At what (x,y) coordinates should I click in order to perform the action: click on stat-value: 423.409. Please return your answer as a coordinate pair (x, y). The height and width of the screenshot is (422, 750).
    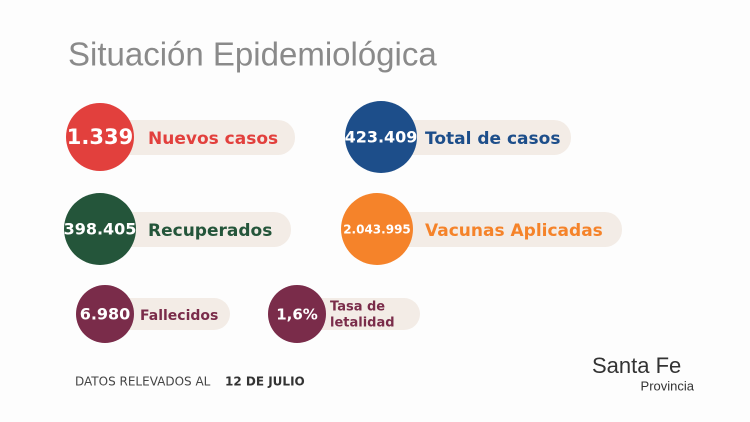
    Looking at the image, I should click on (381, 137).